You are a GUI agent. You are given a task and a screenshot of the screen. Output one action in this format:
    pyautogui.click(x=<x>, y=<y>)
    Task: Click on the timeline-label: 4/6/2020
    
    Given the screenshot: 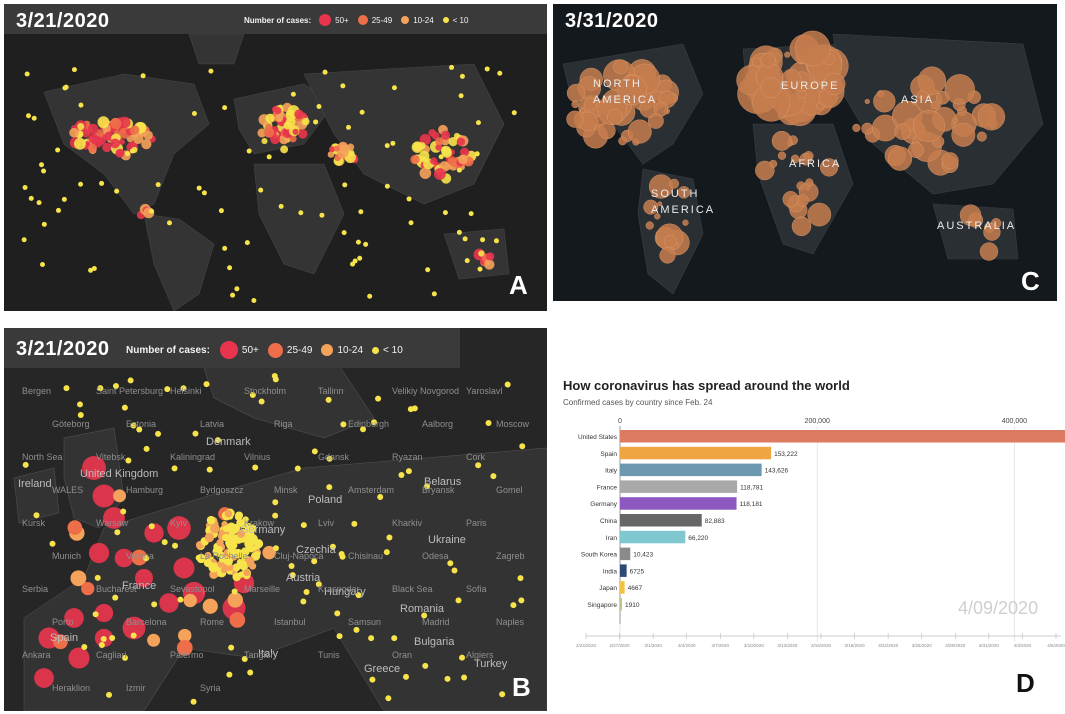 What is the action you would take?
    pyautogui.click(x=1056, y=645)
    